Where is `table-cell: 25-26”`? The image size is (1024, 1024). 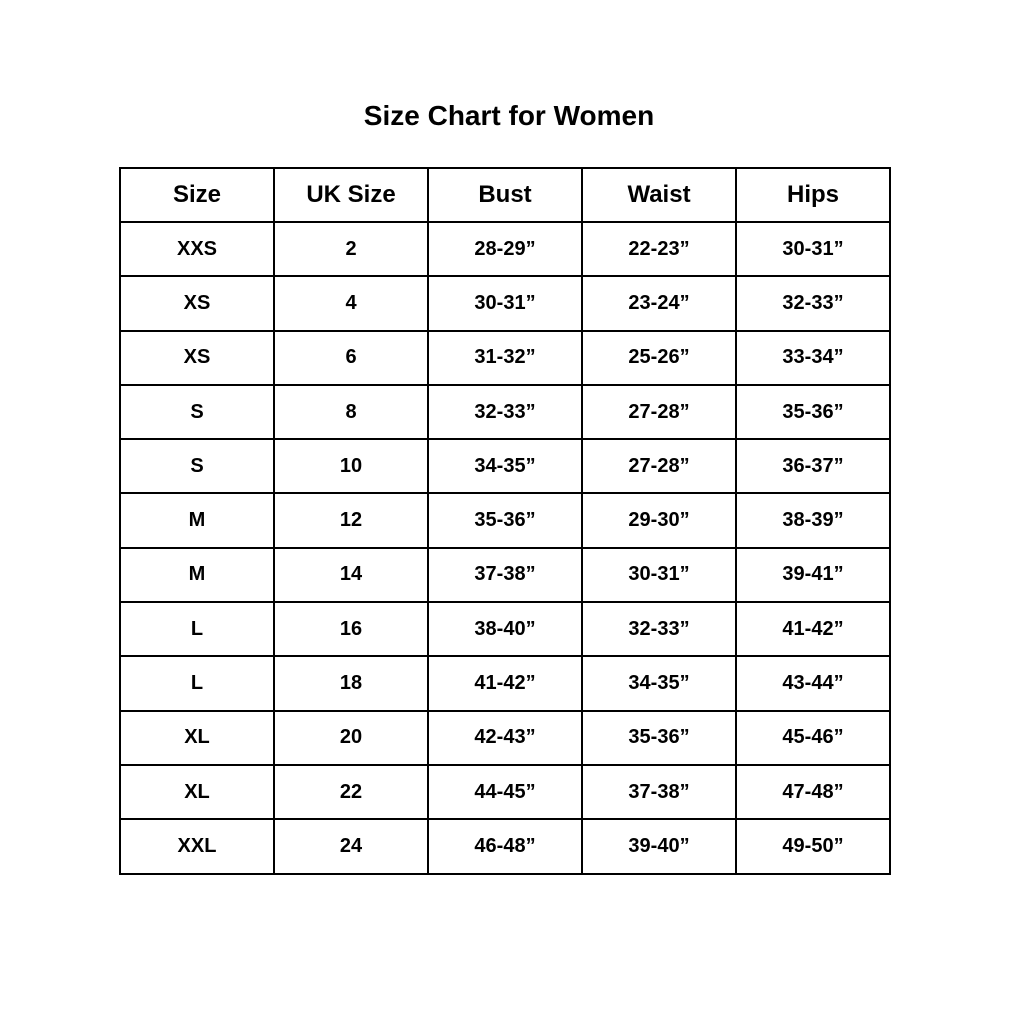
table-cell: 25-26” is located at coordinates (659, 357).